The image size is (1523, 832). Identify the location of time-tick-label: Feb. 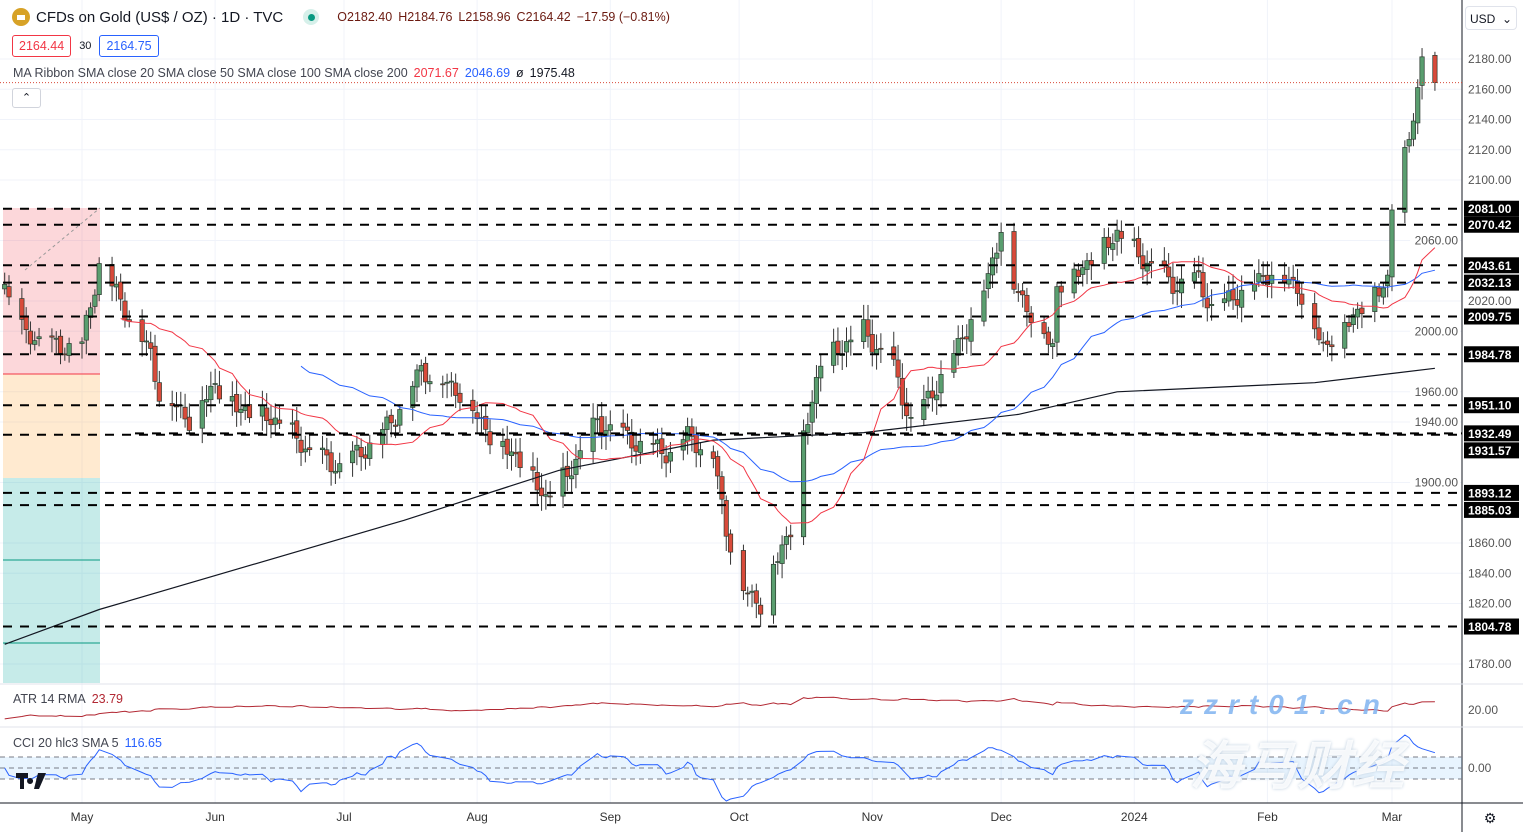
(1267, 817).